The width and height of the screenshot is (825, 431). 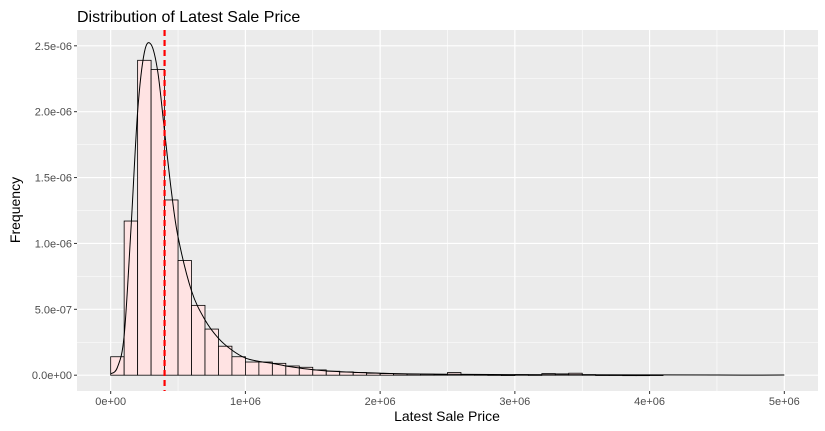 What do you see at coordinates (53, 244) in the screenshot?
I see `y-tick-label: 1.0e-06` at bounding box center [53, 244].